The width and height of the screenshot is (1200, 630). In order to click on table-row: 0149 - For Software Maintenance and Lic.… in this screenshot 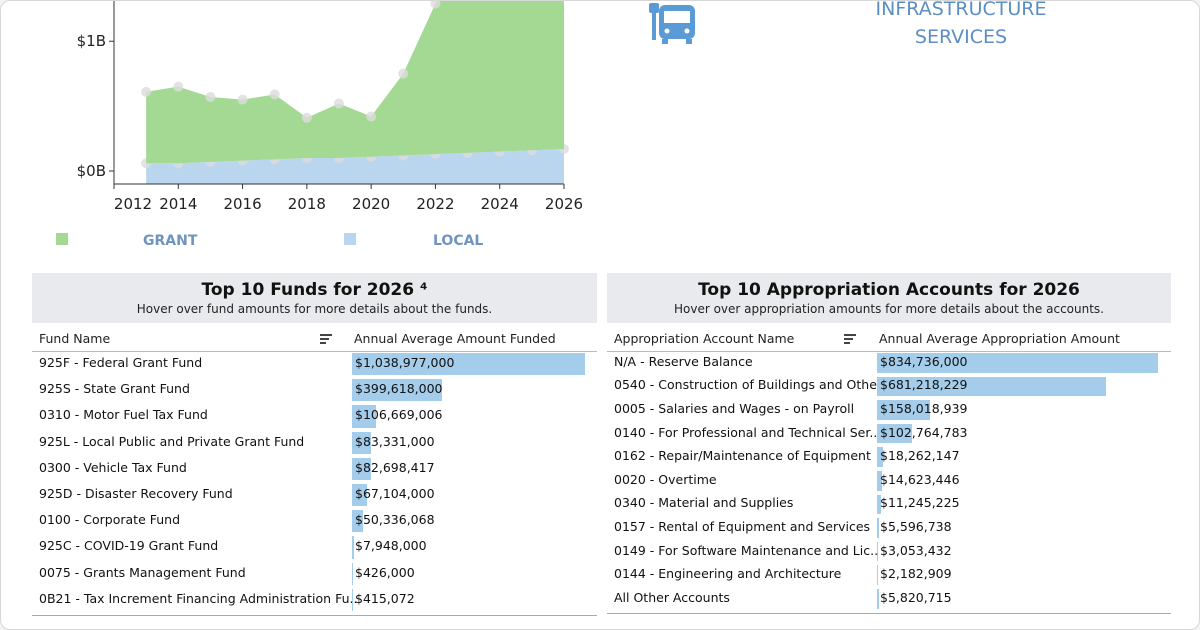, I will do `click(889, 552)`.